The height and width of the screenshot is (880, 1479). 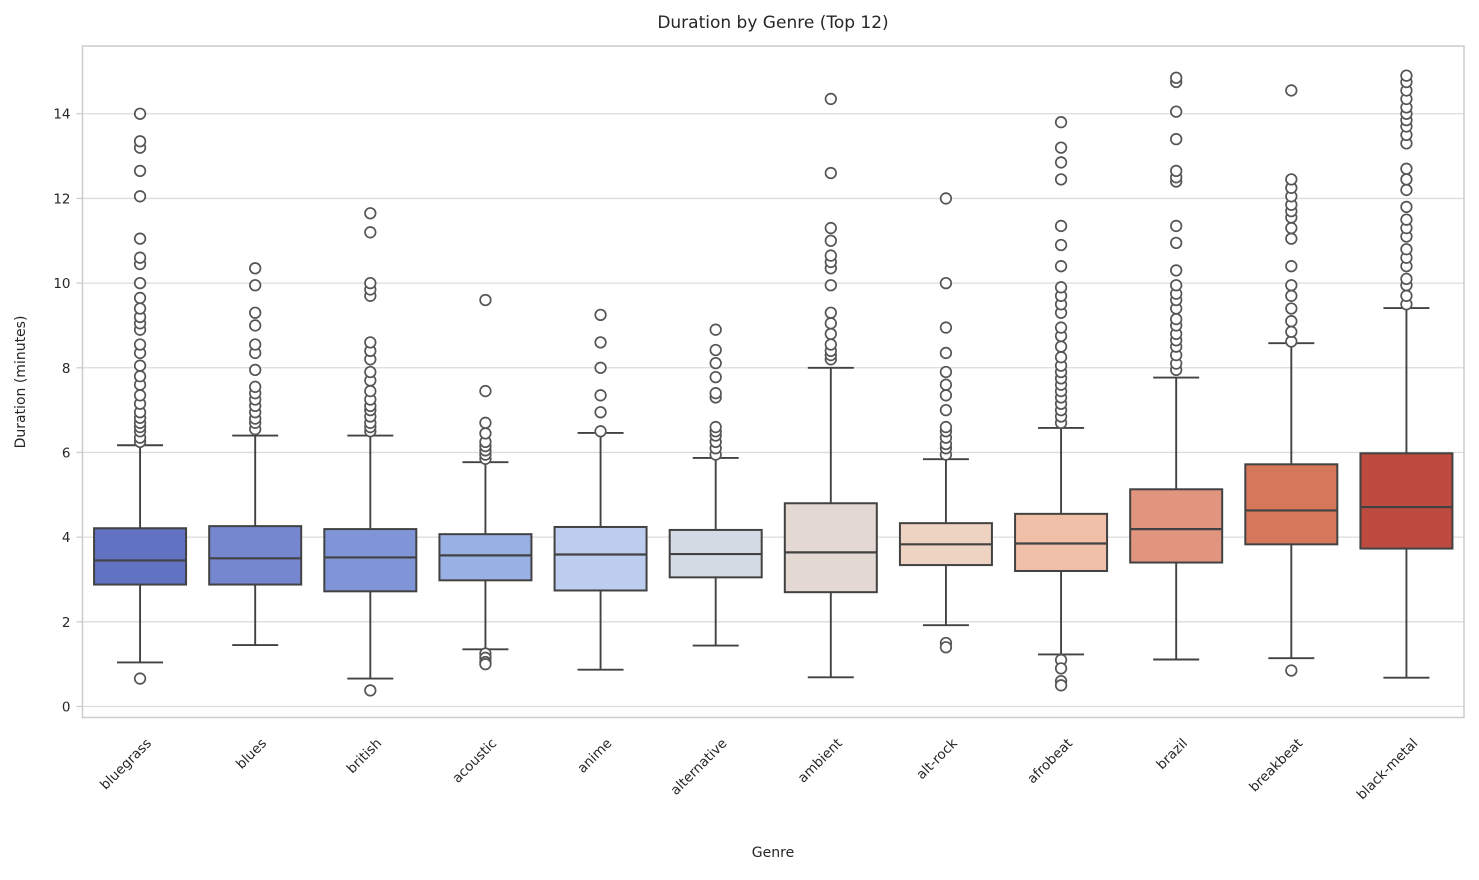 What do you see at coordinates (1172, 754) in the screenshot?
I see `x-tick-label-brazil: brazil` at bounding box center [1172, 754].